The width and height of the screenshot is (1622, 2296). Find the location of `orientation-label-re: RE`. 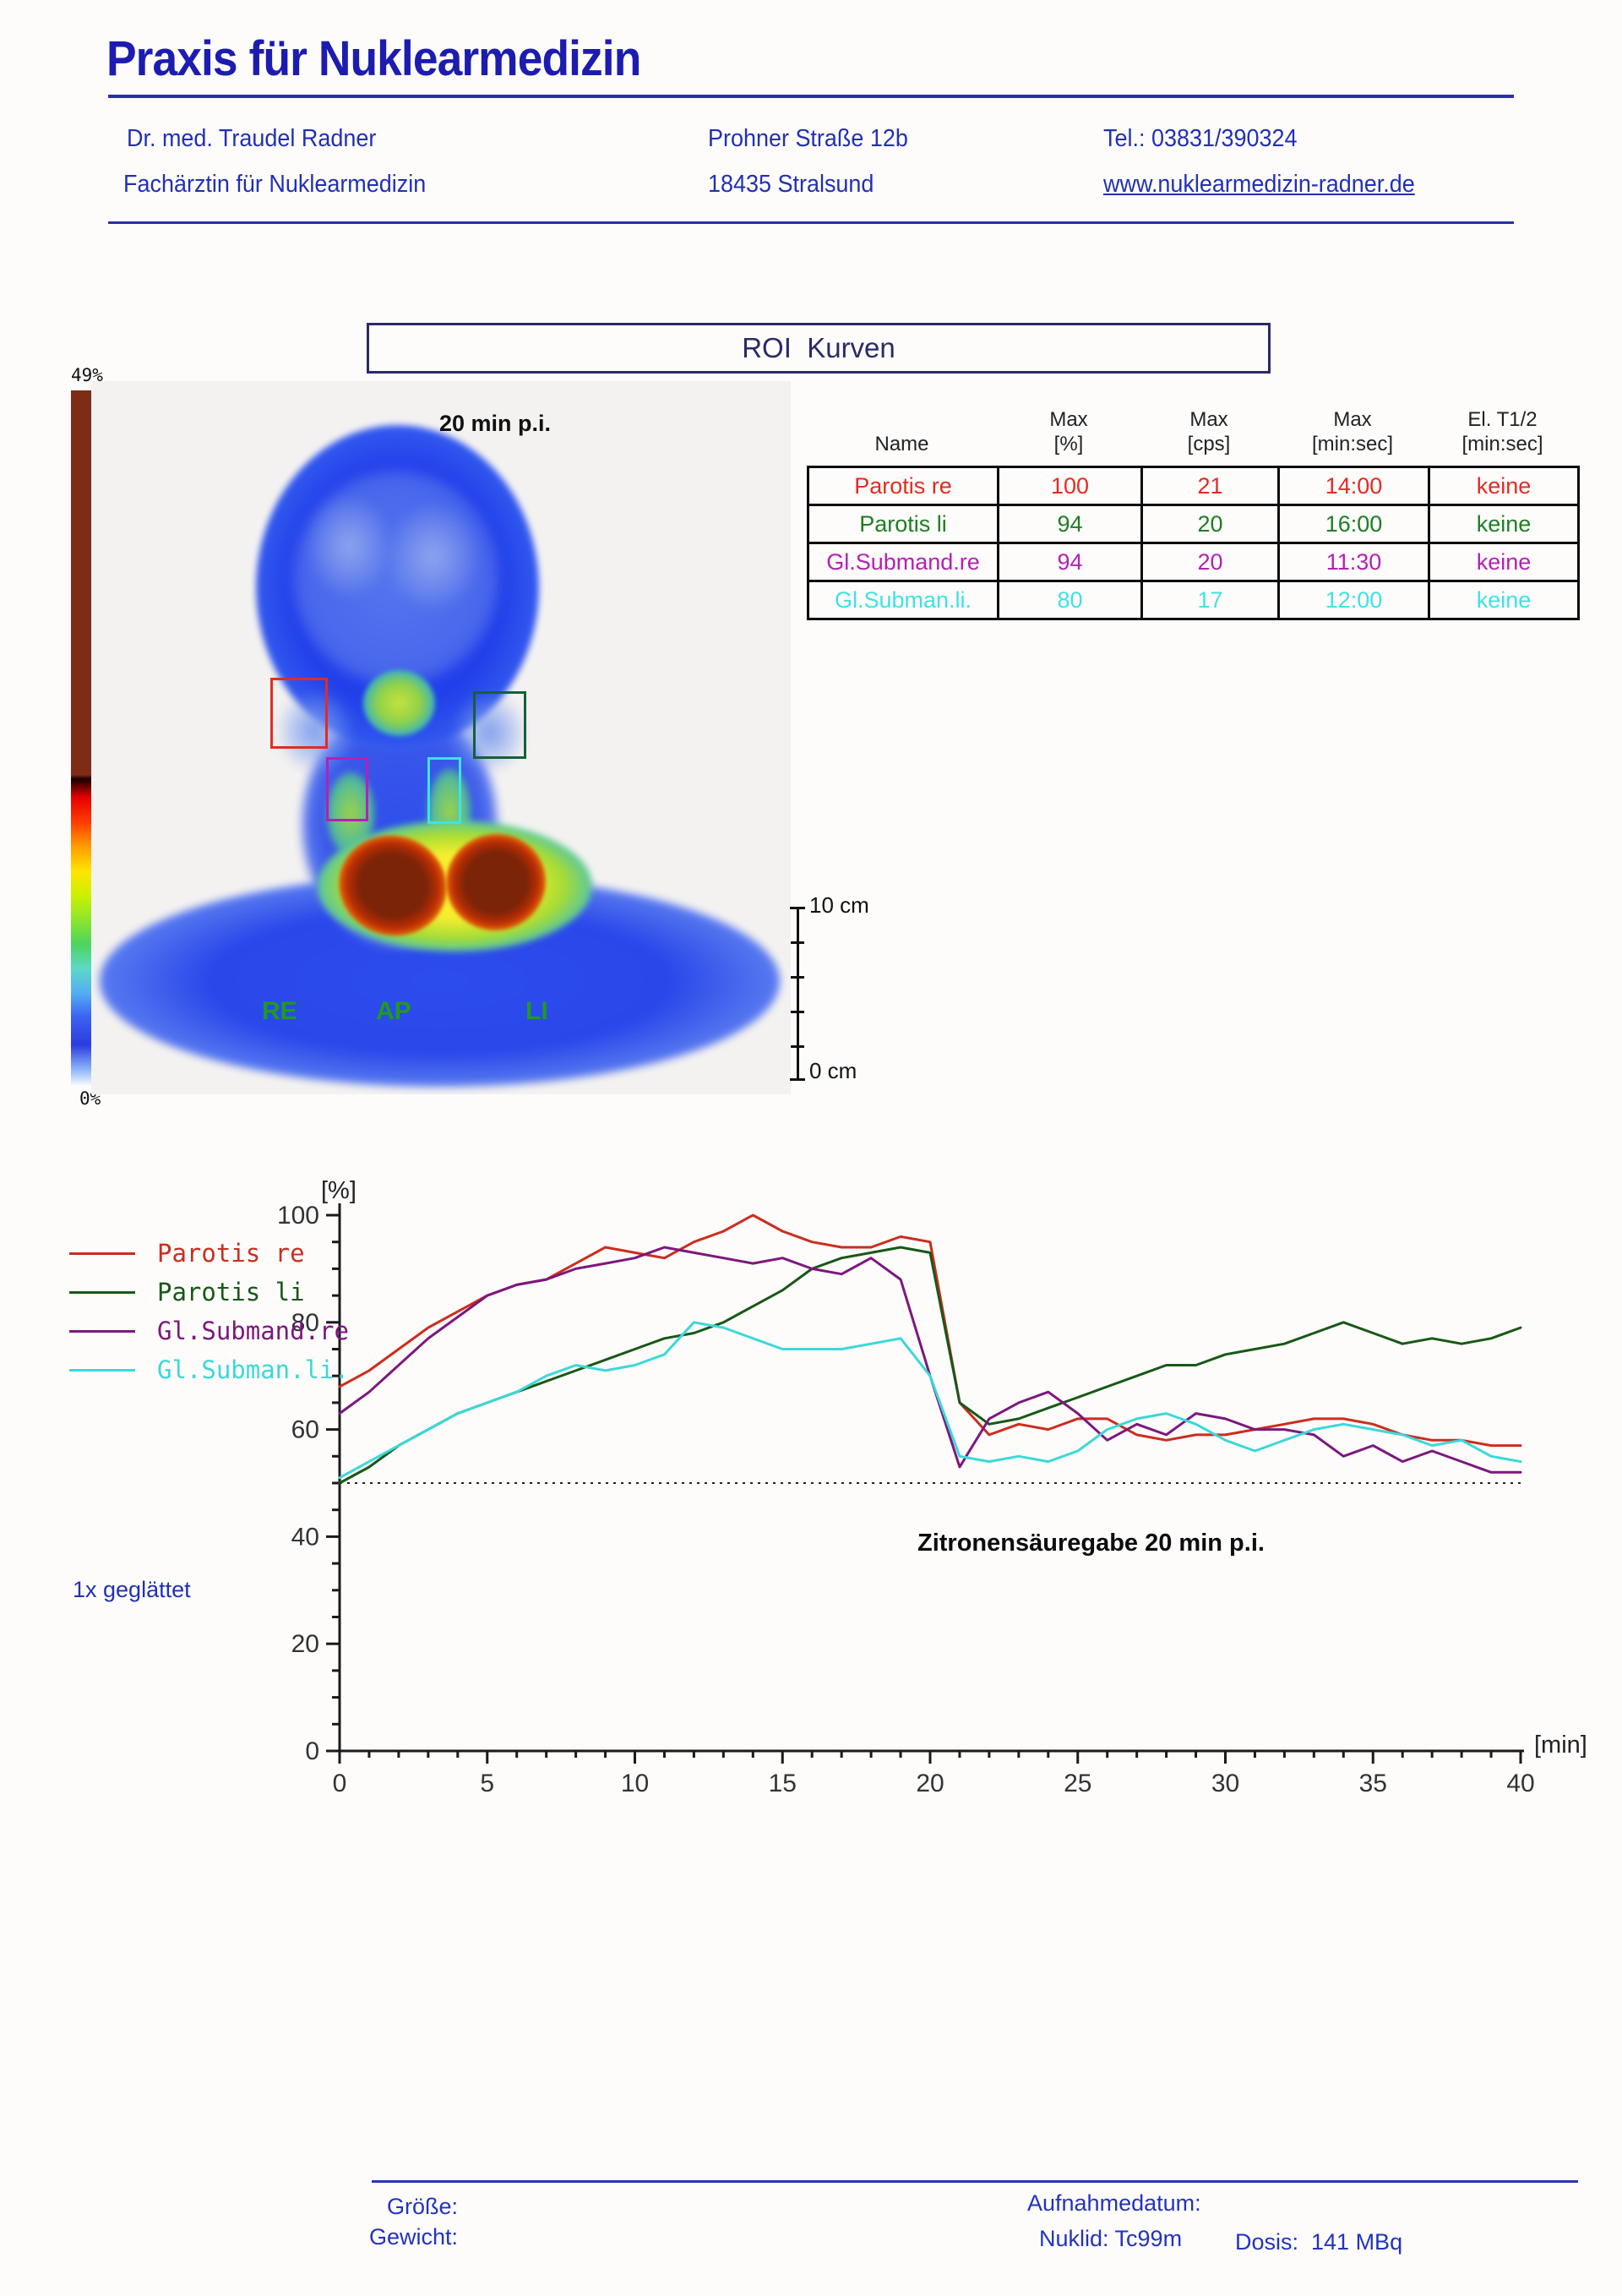

orientation-label-re: RE is located at coordinates (280, 1011).